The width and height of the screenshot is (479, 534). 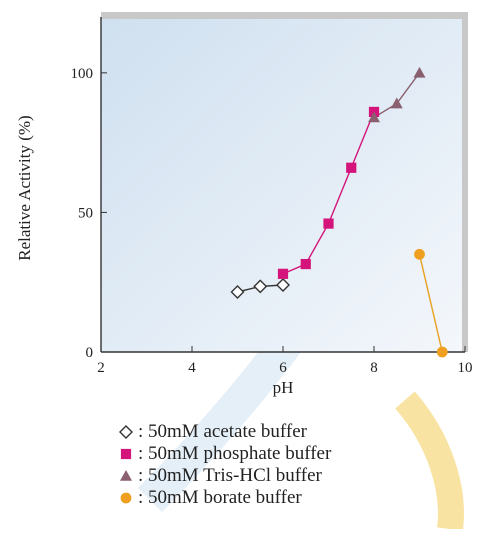 I want to click on x-tick-label-8: 8, so click(x=374, y=368).